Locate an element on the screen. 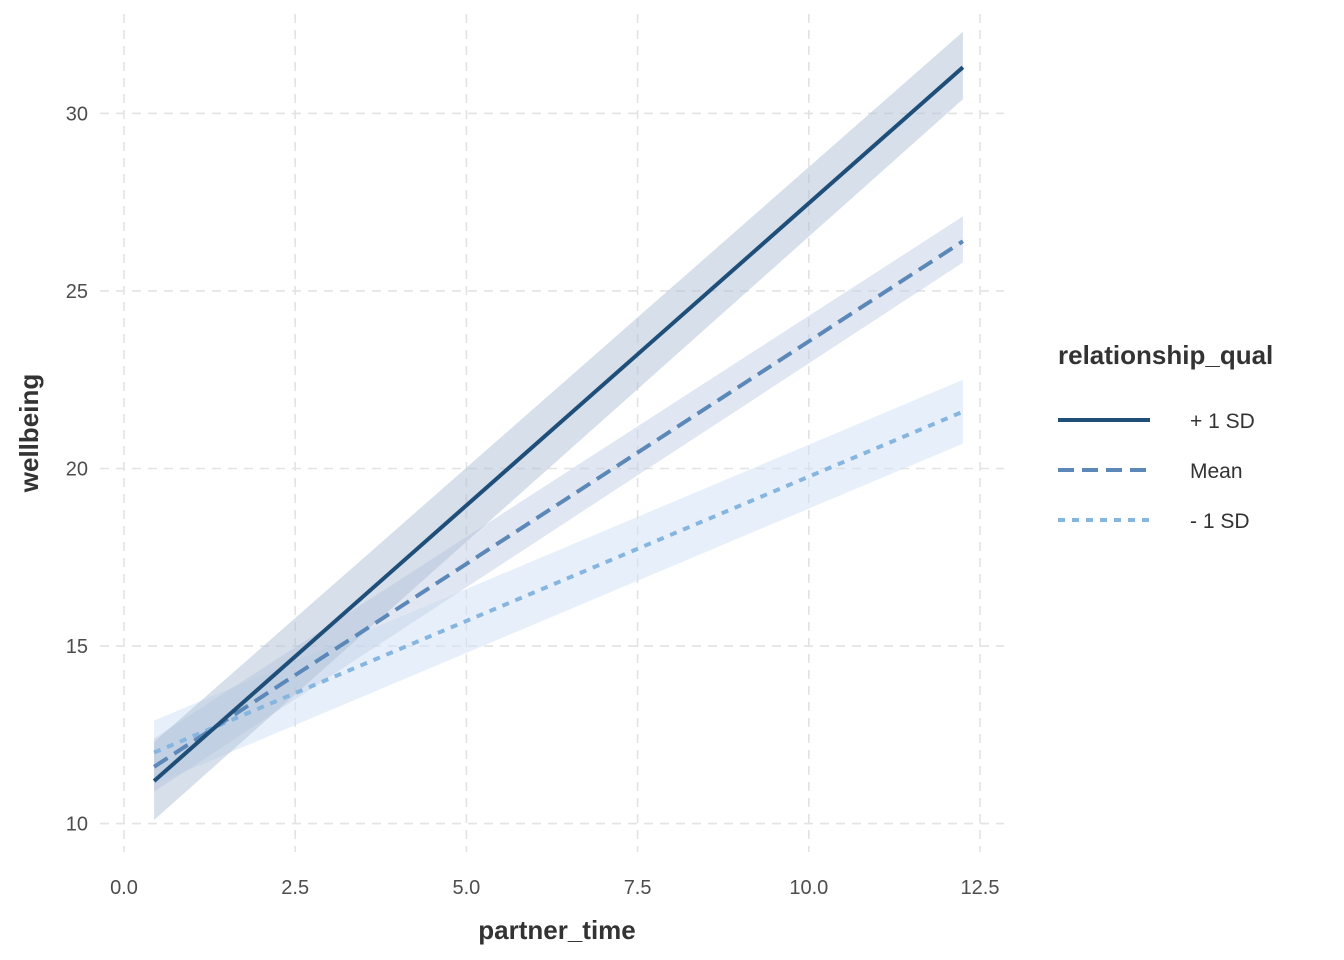  legend: relationship_qual + 1 SD Mean - 1 SD is located at coordinates (1165, 436).